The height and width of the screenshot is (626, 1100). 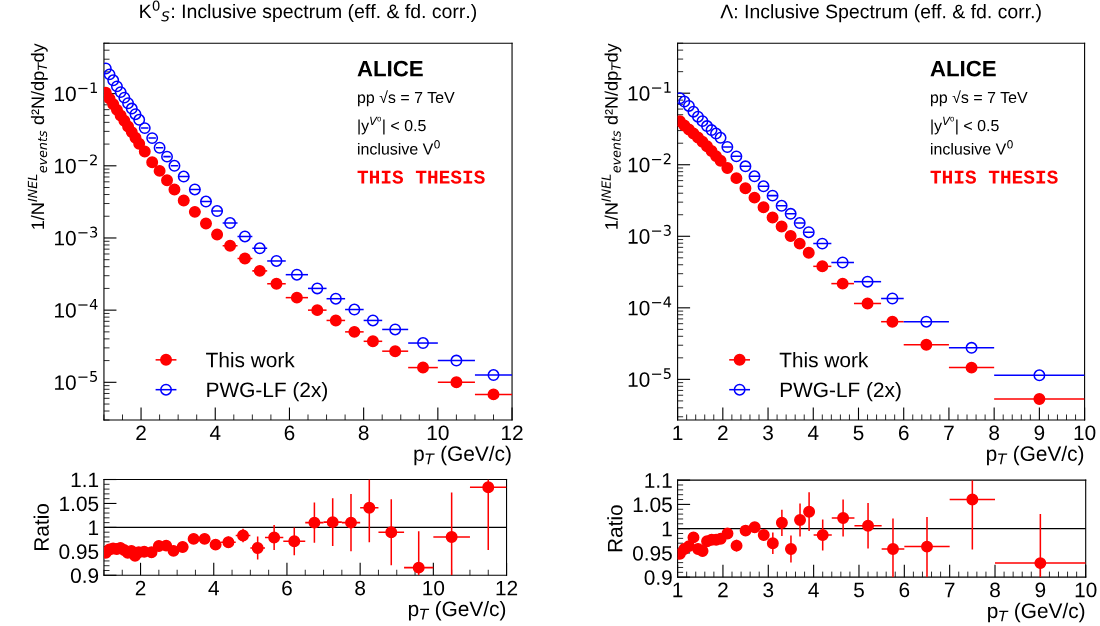 What do you see at coordinates (308, 11) in the screenshot?
I see `chart-title: K$^{0}$$_{S}$: Inclusive spectrum (eff. & fd. corr.)` at bounding box center [308, 11].